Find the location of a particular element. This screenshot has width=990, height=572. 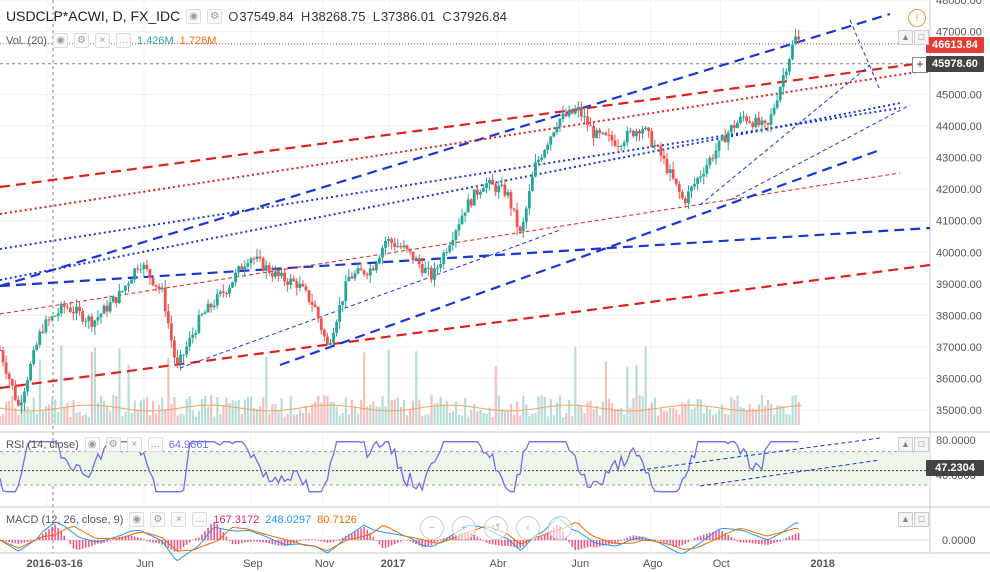

scroll-right-icon: › is located at coordinates (560, 528).